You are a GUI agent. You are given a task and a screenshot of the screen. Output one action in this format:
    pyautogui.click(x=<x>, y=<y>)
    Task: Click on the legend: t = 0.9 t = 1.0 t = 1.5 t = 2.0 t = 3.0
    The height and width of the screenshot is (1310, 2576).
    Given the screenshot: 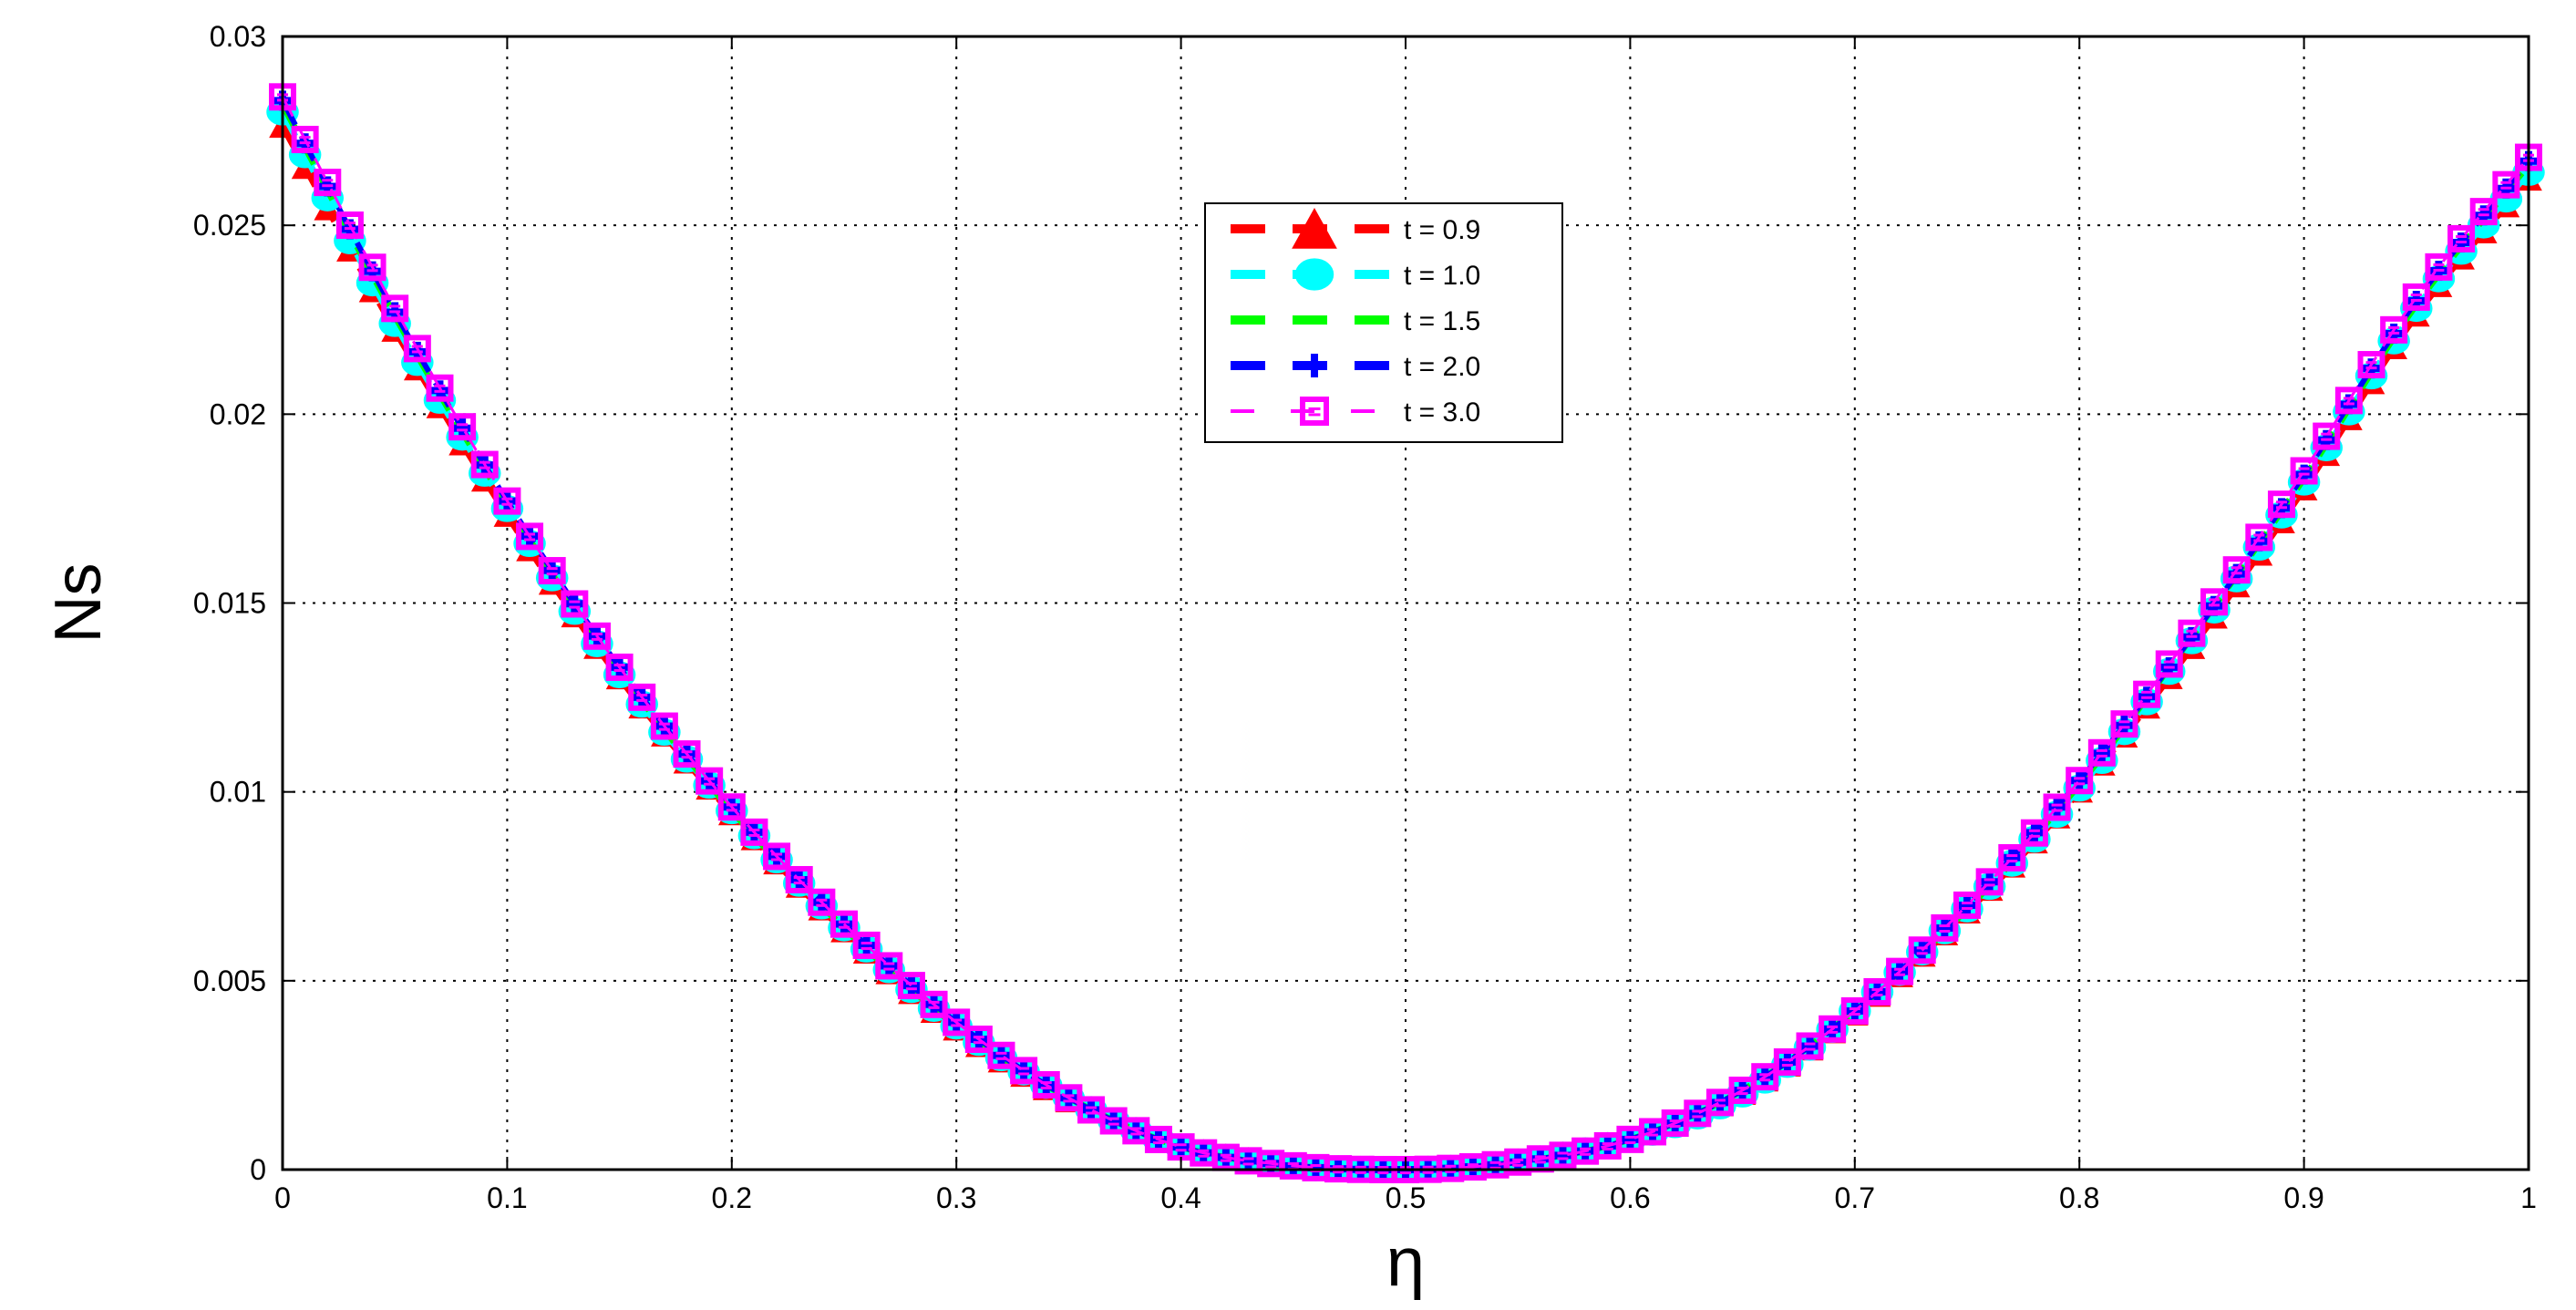 What is the action you would take?
    pyautogui.click(x=1383, y=322)
    